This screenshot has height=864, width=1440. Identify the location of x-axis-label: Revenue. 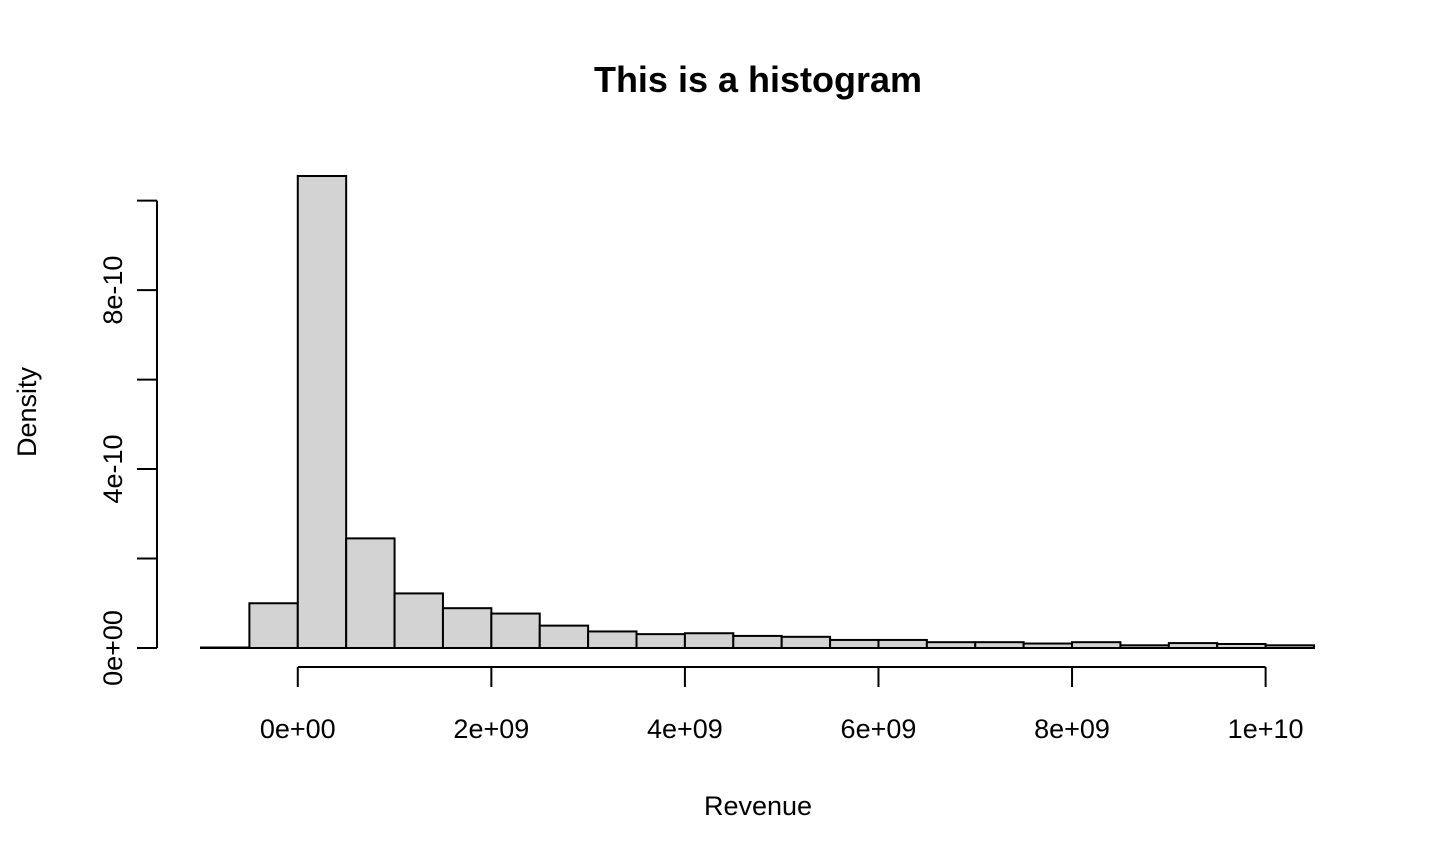
(758, 806).